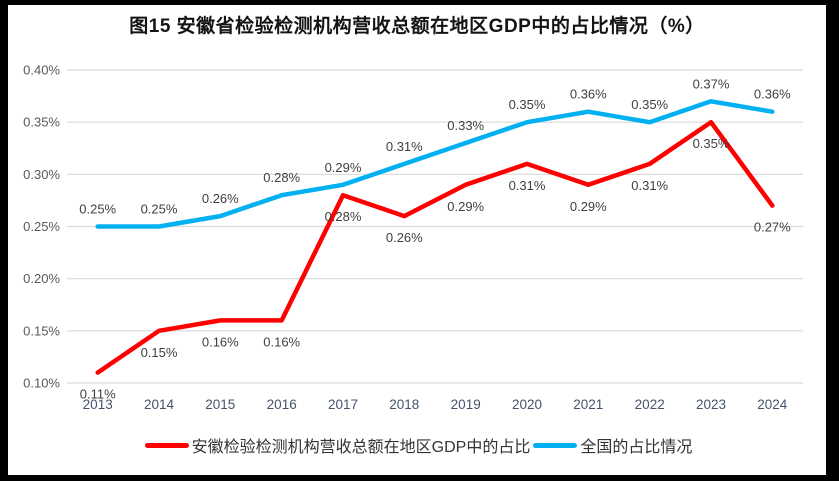 The image size is (839, 481). What do you see at coordinates (711, 83) in the screenshot?
I see `data-label: 0.37%` at bounding box center [711, 83].